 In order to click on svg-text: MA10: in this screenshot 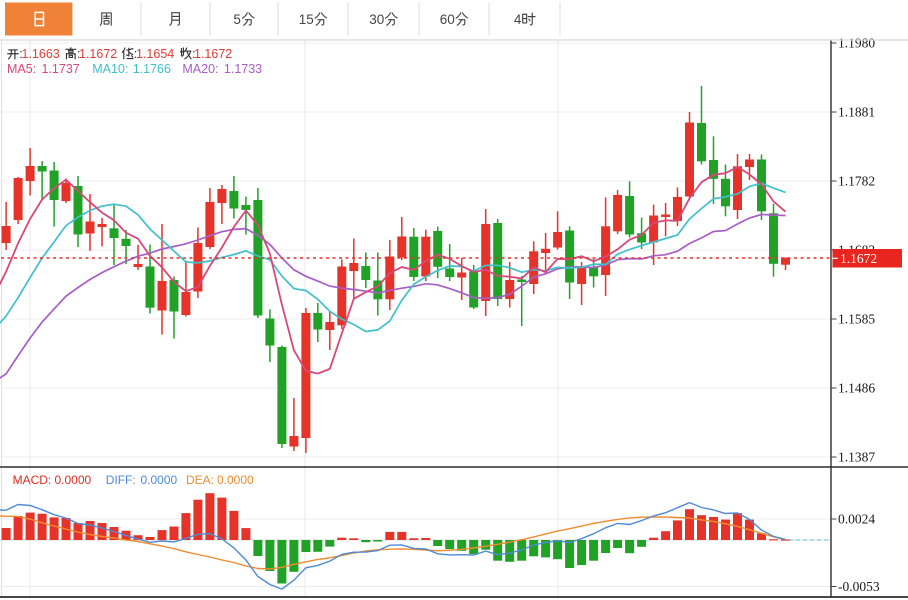, I will do `click(110, 69)`.